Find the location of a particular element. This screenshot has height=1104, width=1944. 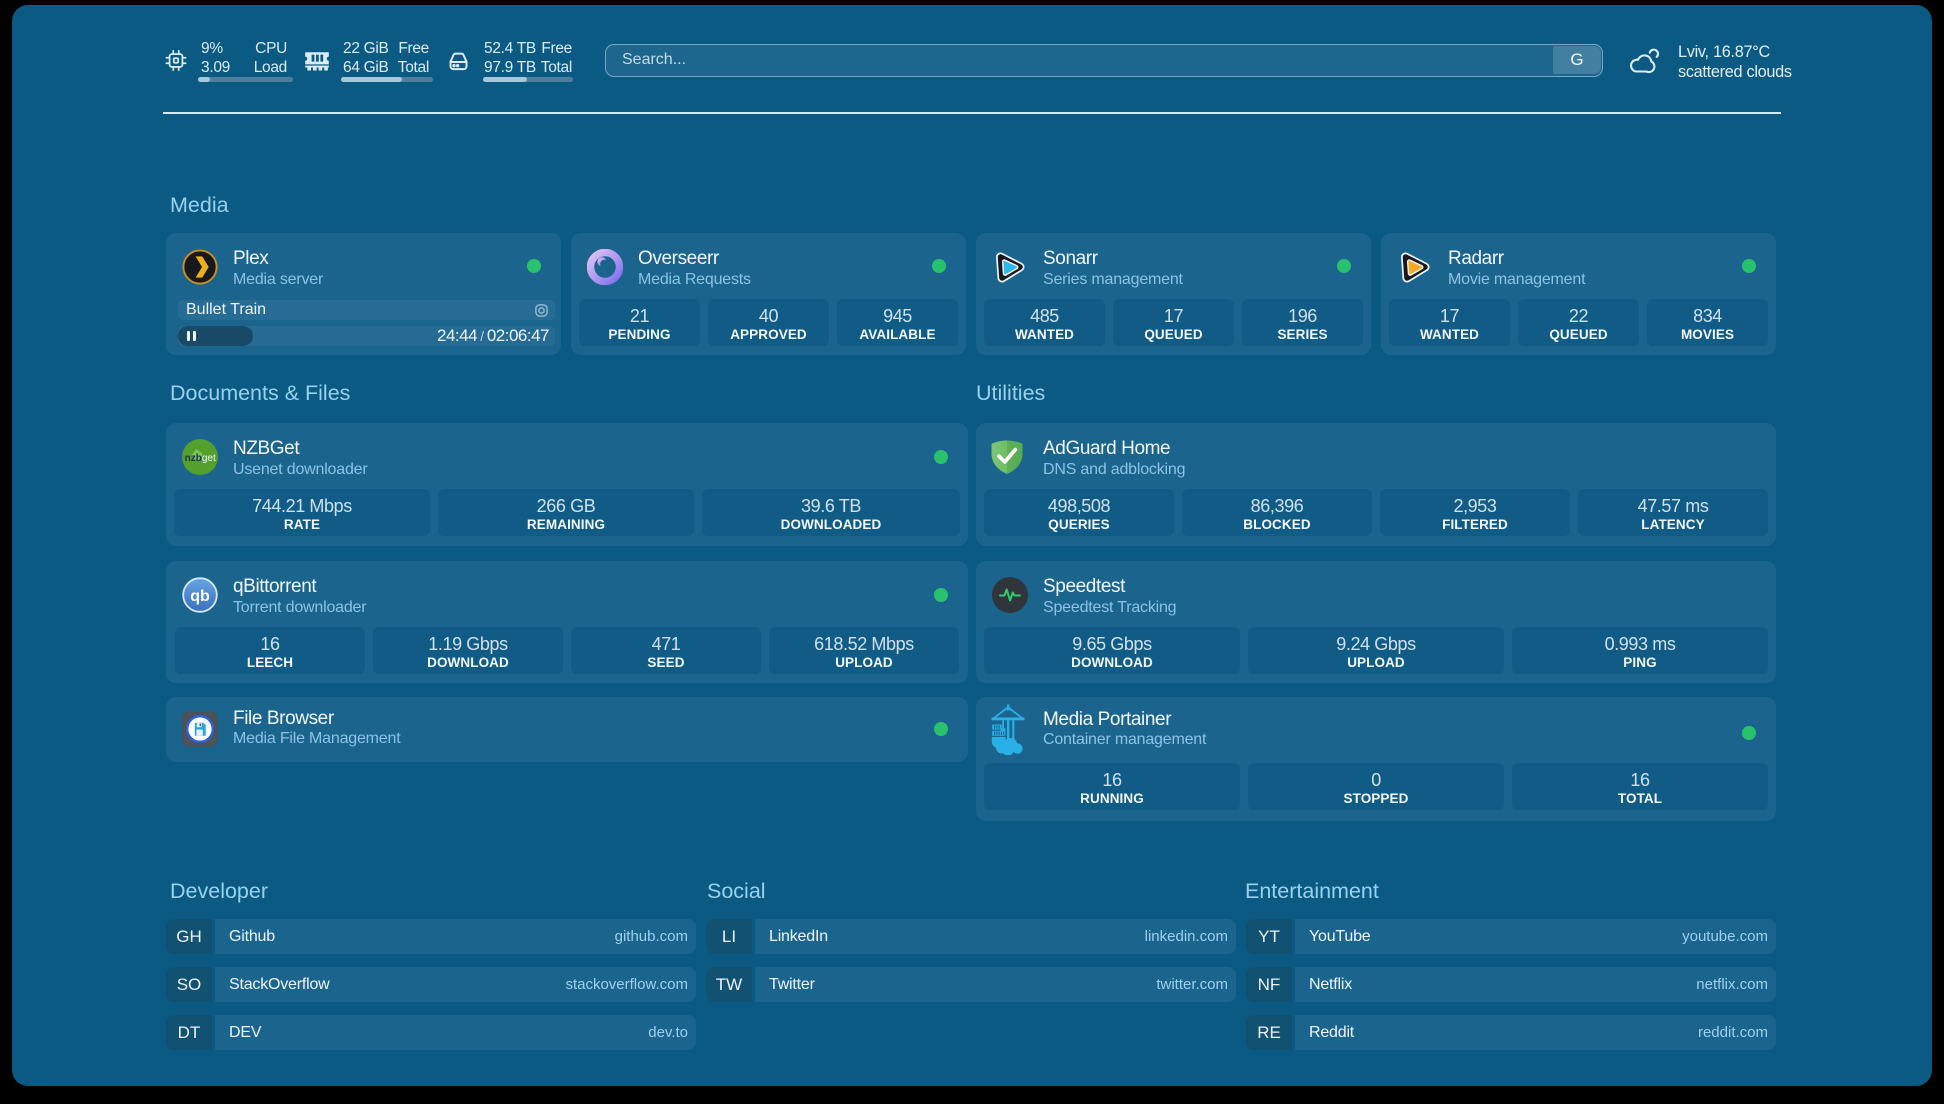

svg-text: qb is located at coordinates (200, 596).